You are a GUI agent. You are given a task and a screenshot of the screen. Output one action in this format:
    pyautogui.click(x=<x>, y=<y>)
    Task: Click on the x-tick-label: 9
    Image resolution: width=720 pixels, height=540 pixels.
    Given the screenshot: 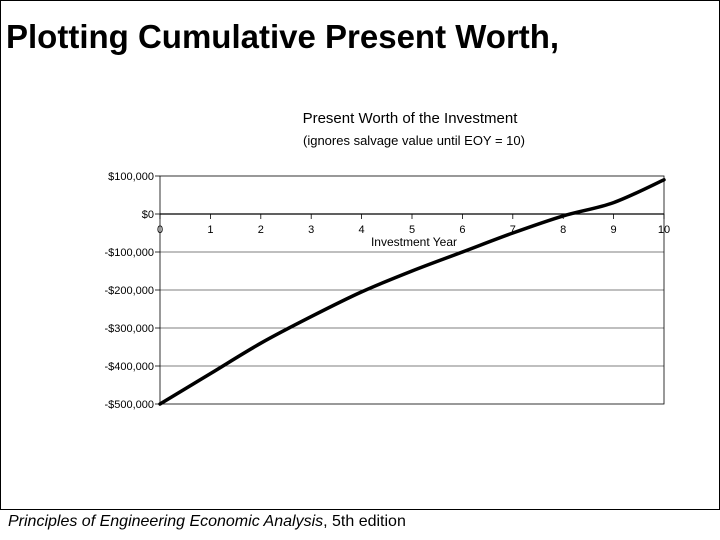 What is the action you would take?
    pyautogui.click(x=614, y=230)
    